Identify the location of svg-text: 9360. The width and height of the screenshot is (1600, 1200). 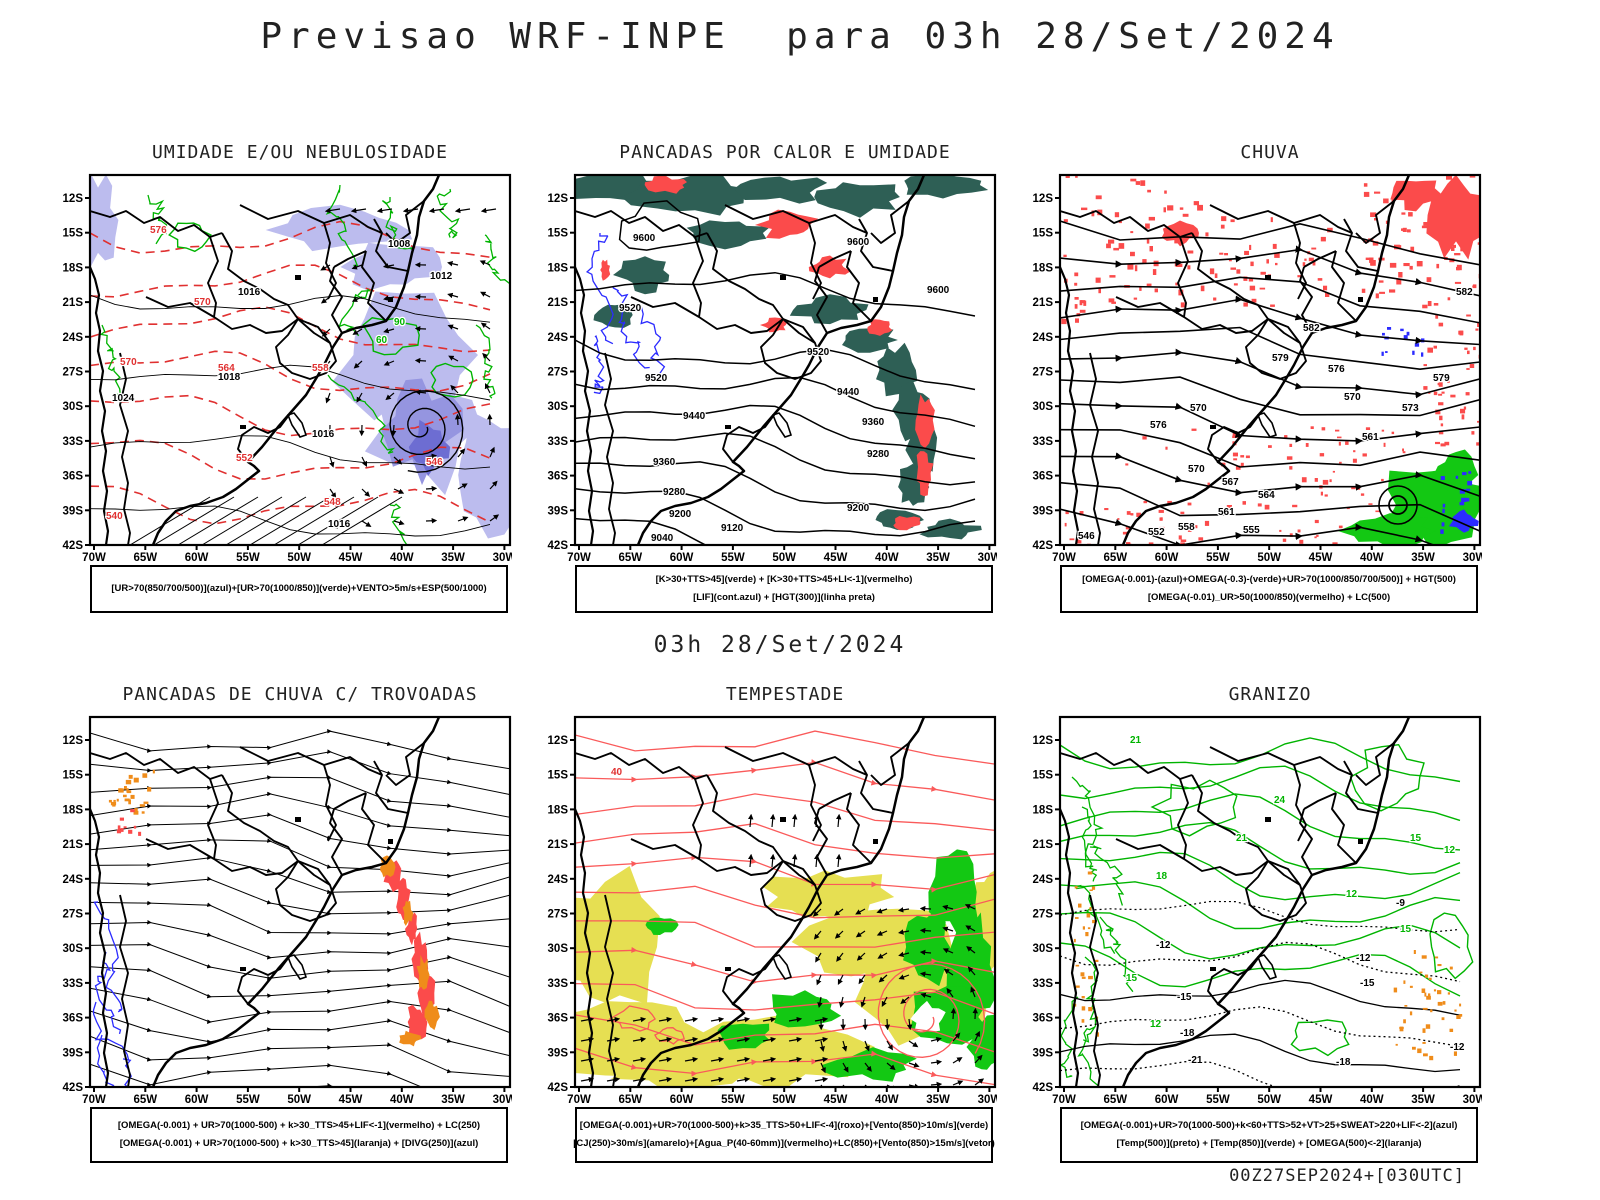
(873, 422).